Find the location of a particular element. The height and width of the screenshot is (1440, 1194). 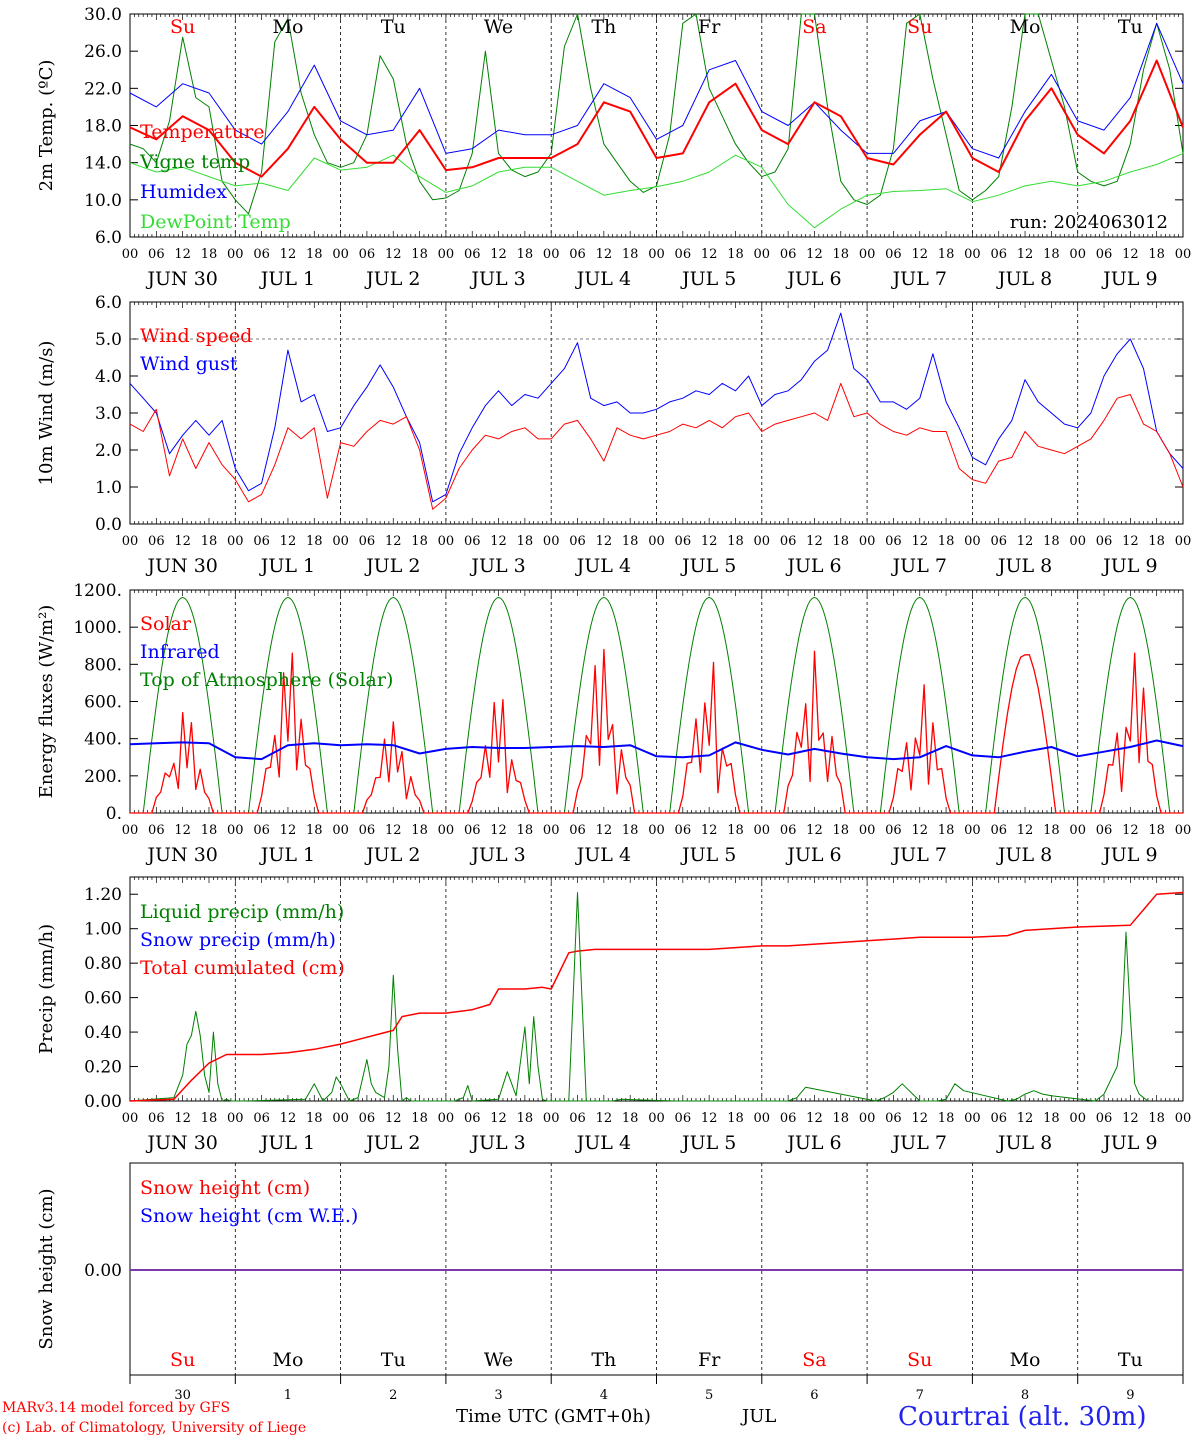

plot-frame is located at coordinates (656, 125).